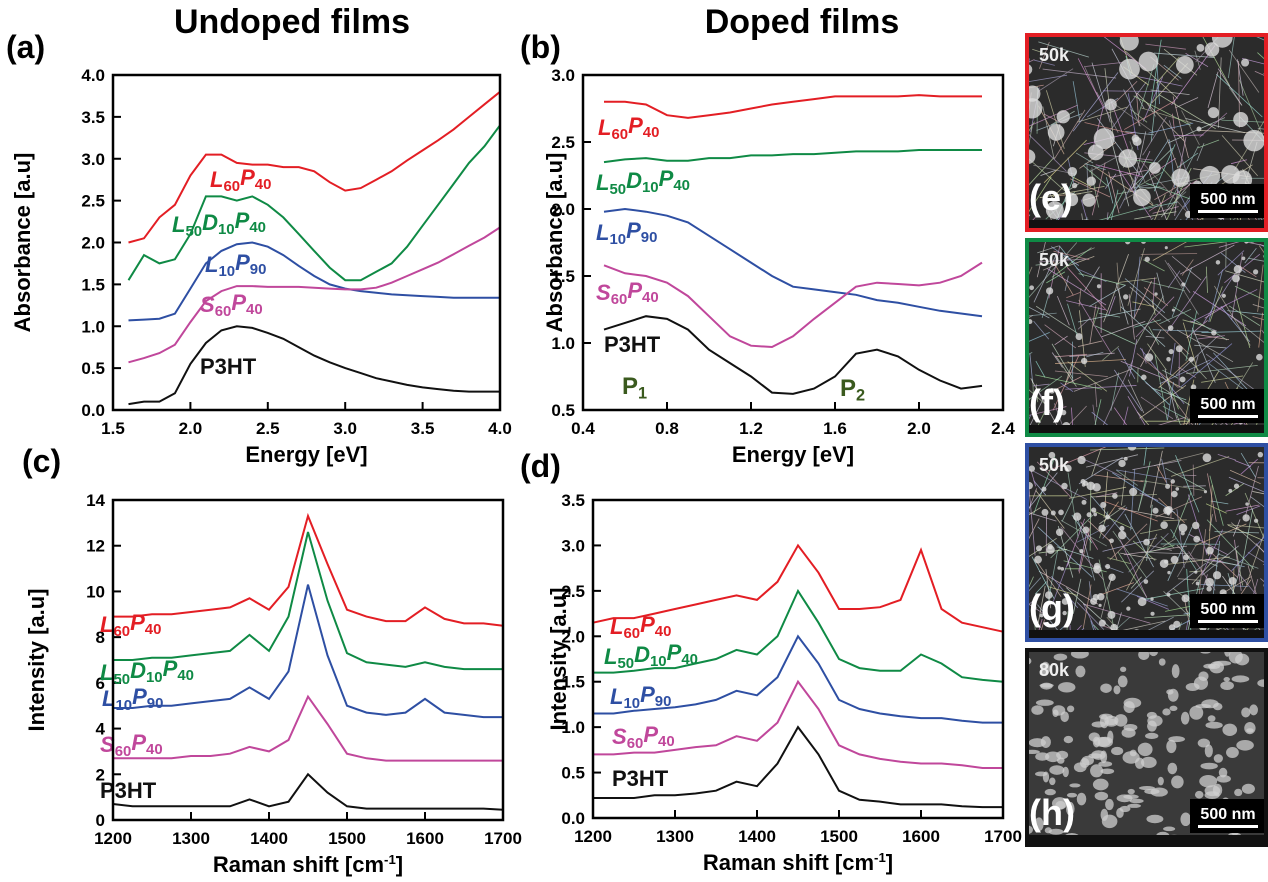  Describe the element at coordinates (573, 636) in the screenshot. I see `y-tick-label: 2.0` at that location.